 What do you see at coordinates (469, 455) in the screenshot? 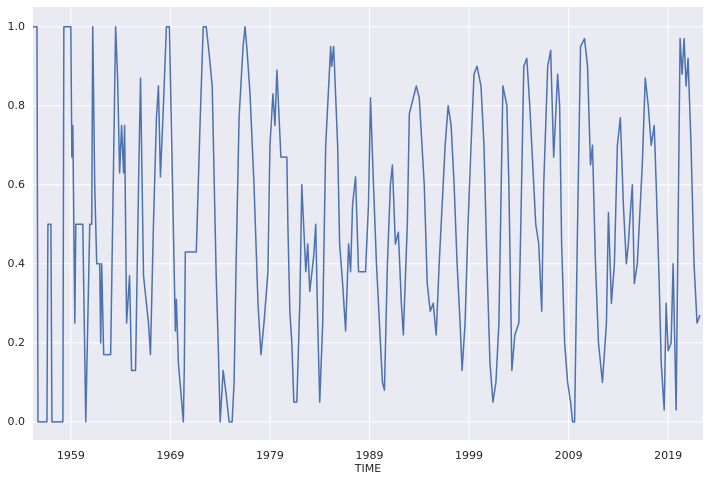
I see `x-tick-label: 1999` at bounding box center [469, 455].